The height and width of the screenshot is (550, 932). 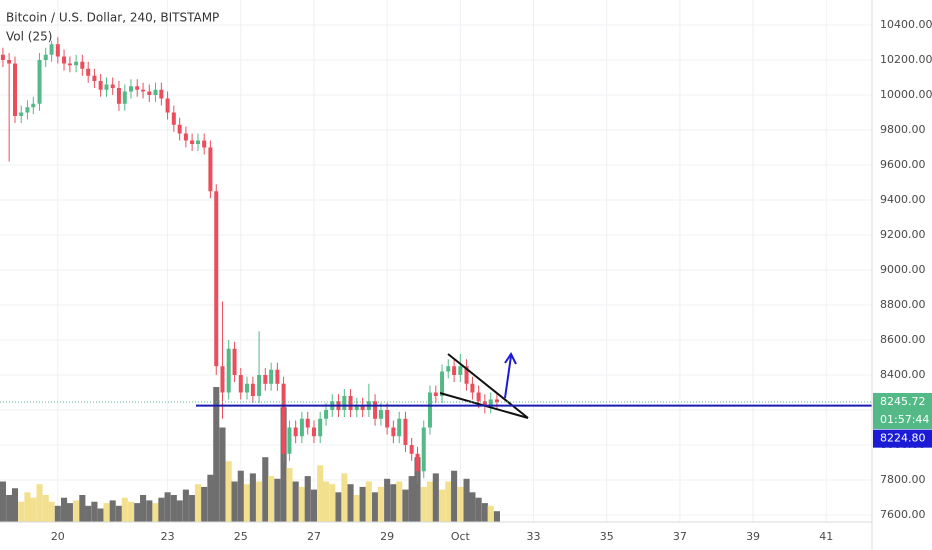 What do you see at coordinates (903, 479) in the screenshot?
I see `y-tick-label: 7800.00` at bounding box center [903, 479].